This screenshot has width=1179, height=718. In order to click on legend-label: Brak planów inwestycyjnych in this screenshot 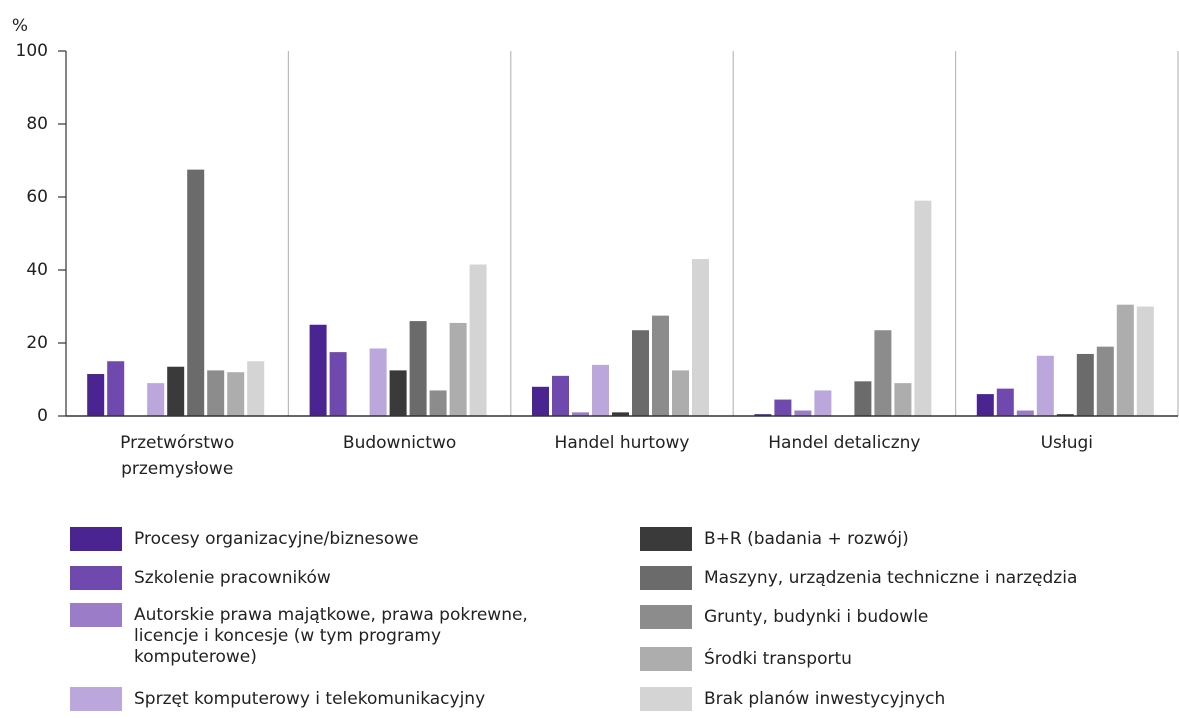, I will do `click(825, 699)`.